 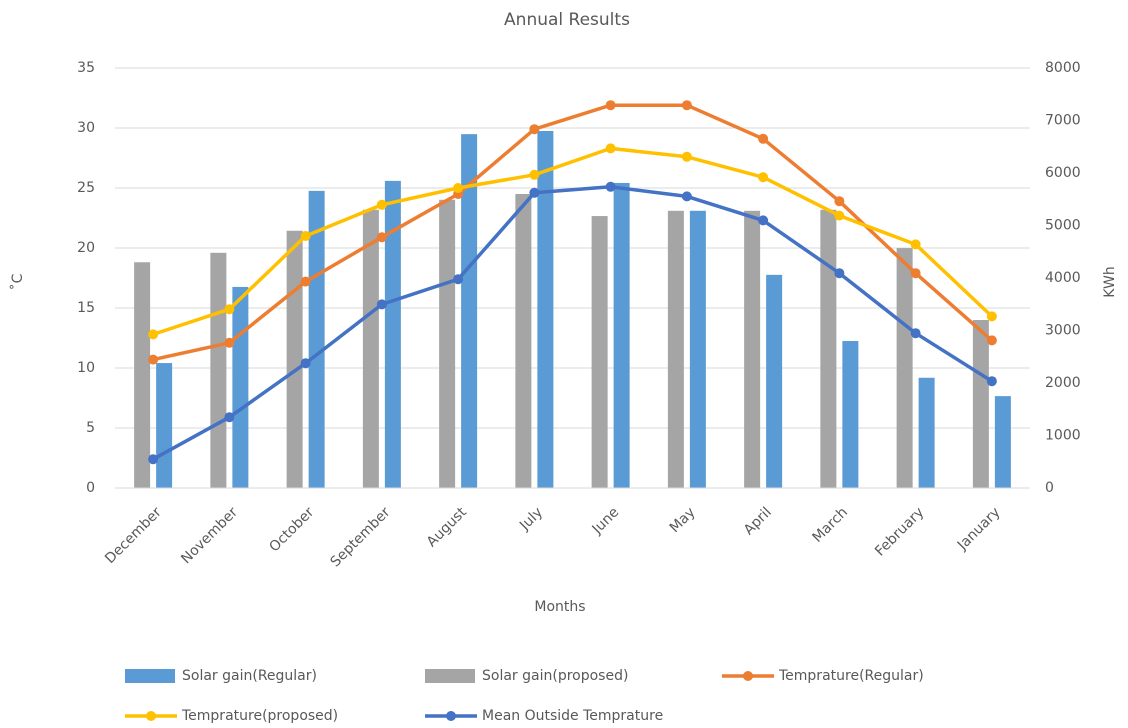 I want to click on y-tick-label: 0, so click(x=90, y=488).